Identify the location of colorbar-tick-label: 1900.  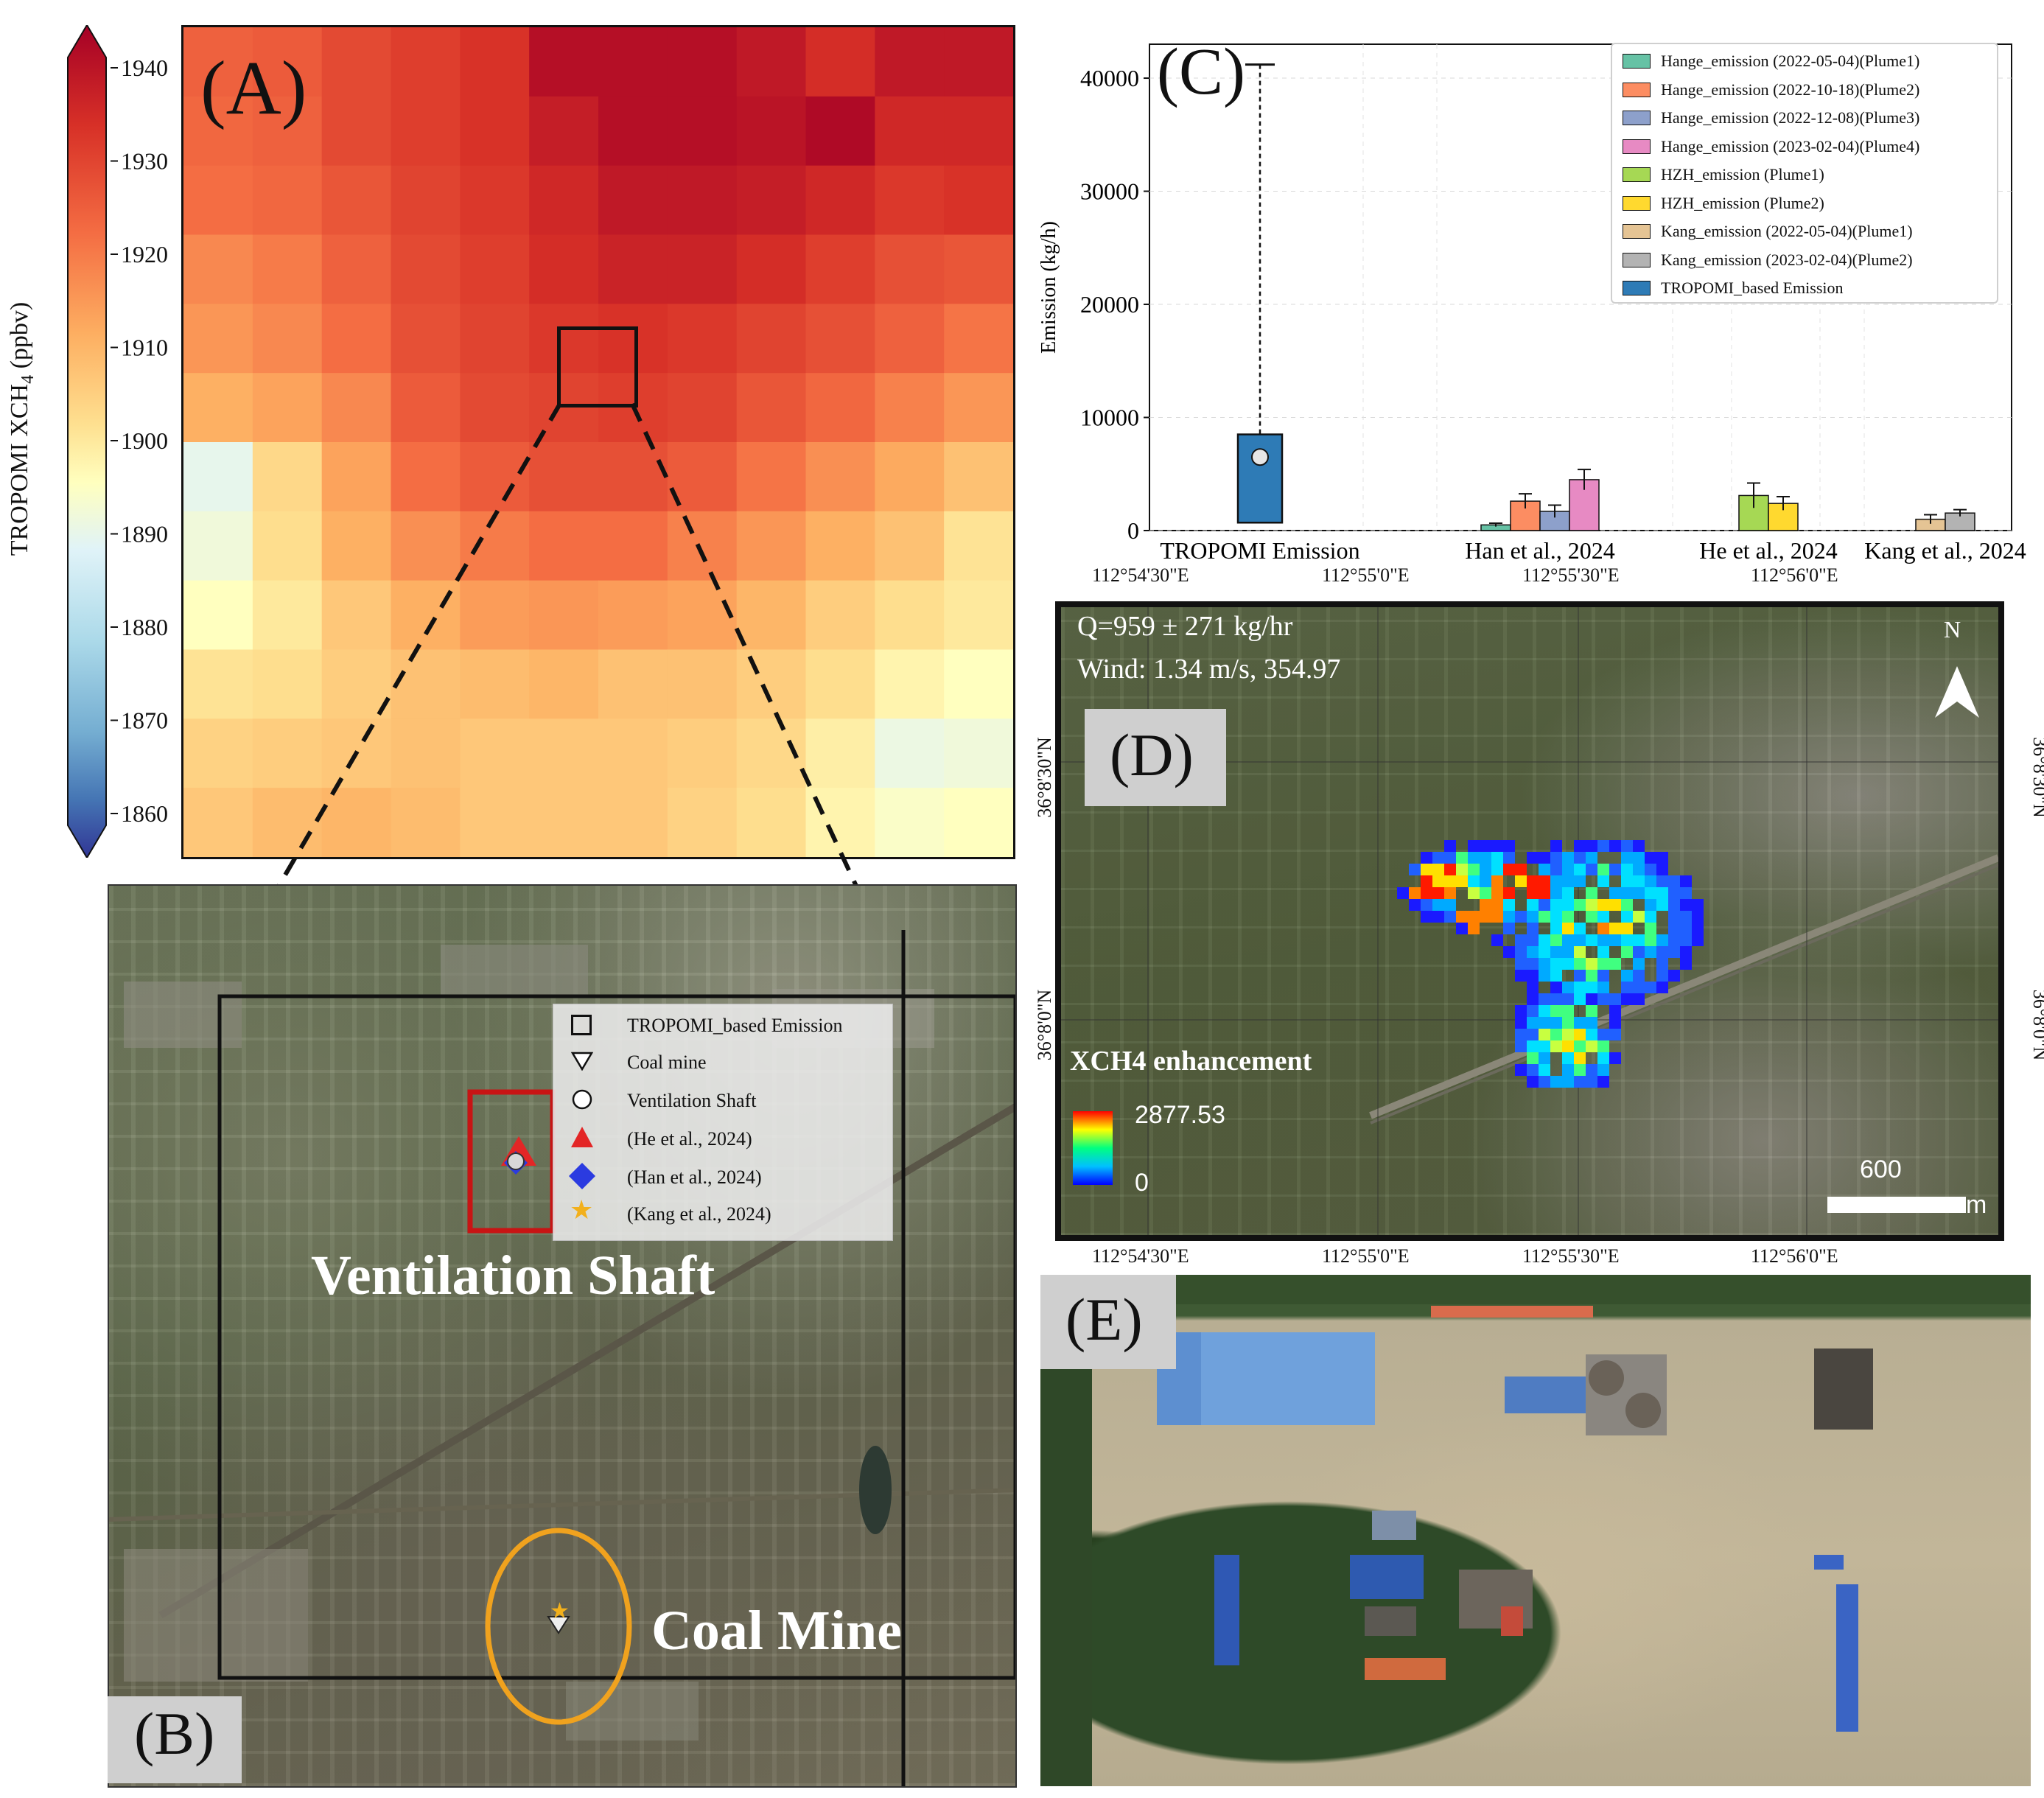
(144, 440).